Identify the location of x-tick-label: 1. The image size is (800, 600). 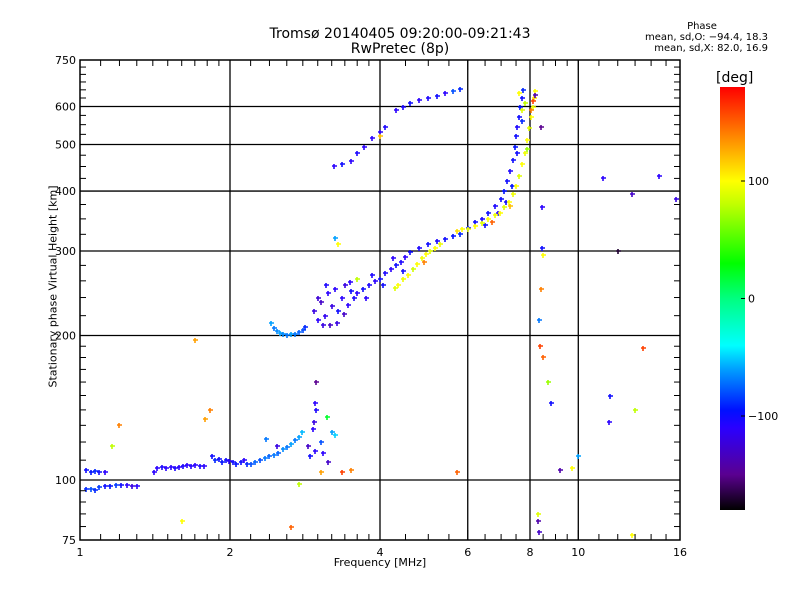
(80, 552).